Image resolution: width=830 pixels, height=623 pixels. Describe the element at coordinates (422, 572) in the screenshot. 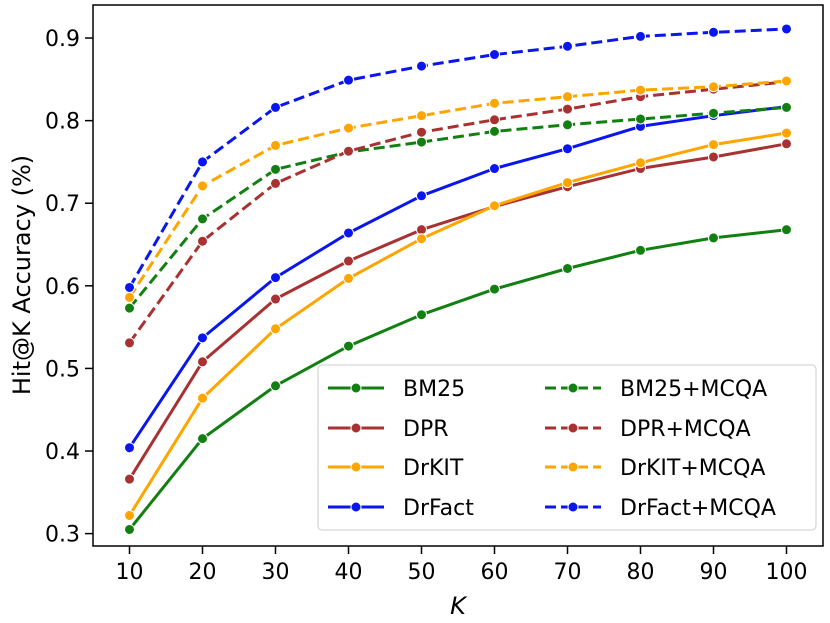

I see `x-tick-label: 50` at that location.